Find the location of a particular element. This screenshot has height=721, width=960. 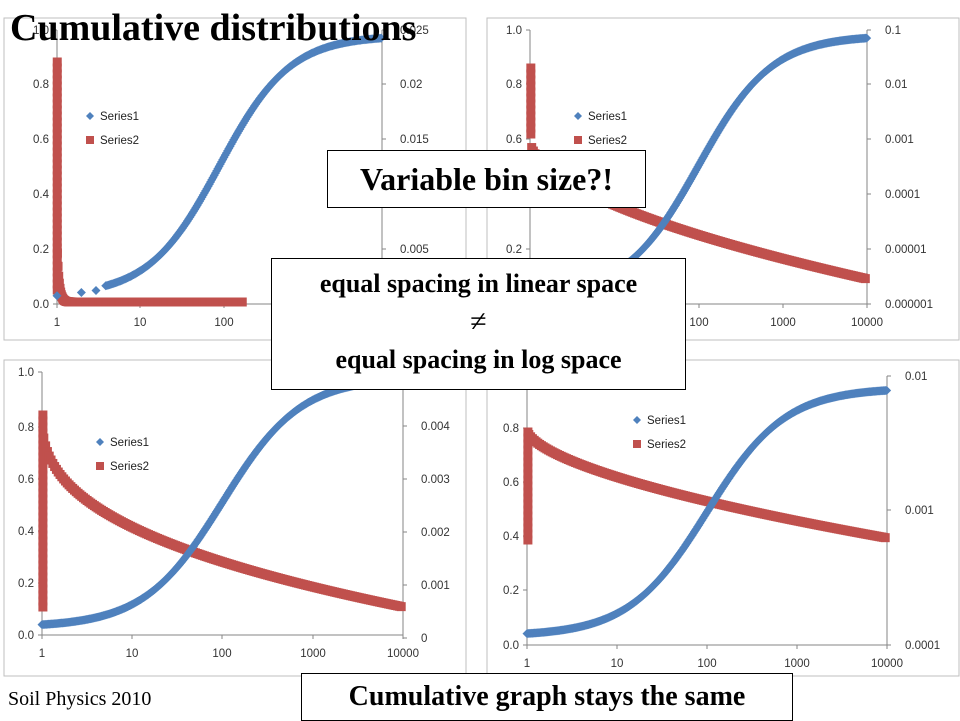

legend-series1-label: Series1 is located at coordinates (607, 117).